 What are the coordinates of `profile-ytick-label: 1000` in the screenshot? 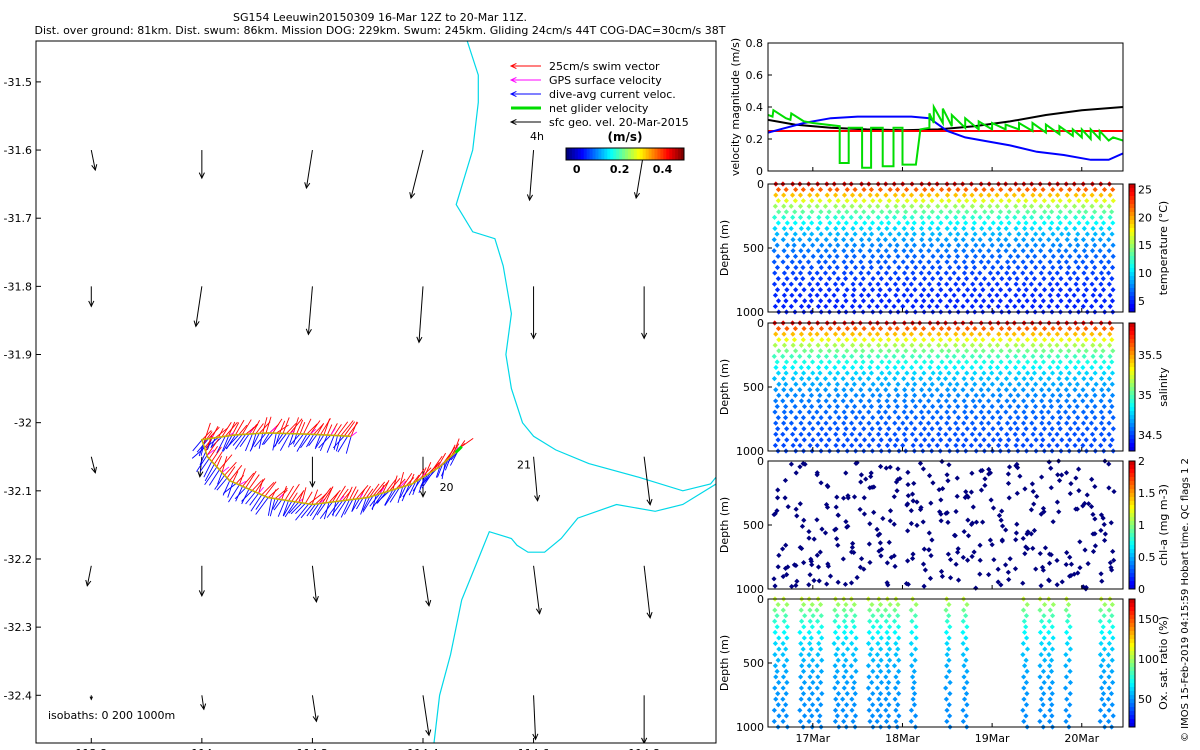 It's located at (750, 727).